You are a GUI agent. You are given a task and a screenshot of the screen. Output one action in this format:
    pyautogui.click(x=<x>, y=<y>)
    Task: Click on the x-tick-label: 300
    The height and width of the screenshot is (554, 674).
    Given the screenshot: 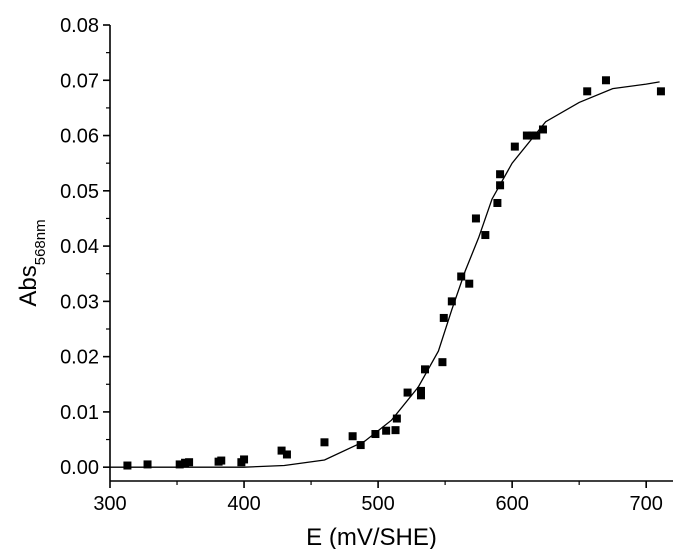 What is the action you would take?
    pyautogui.click(x=109, y=504)
    